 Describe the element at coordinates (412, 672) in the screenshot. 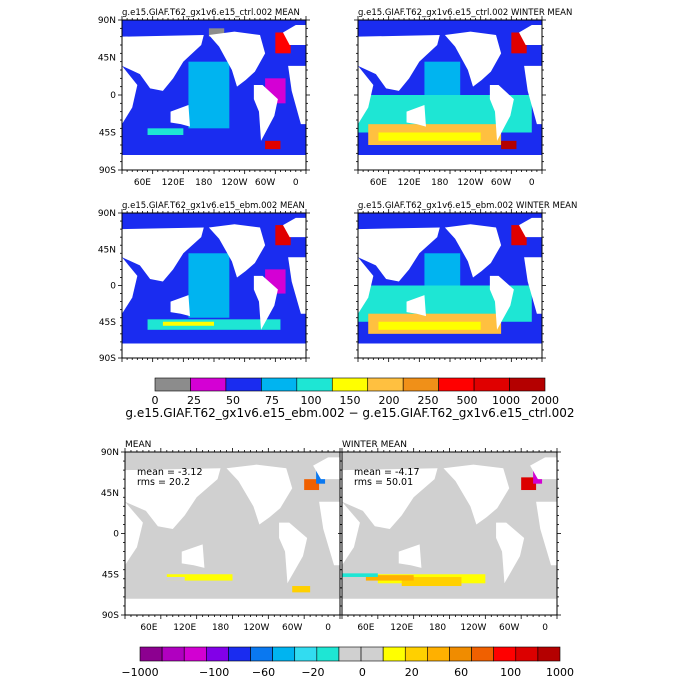

I see `colorbar-label: 20` at that location.